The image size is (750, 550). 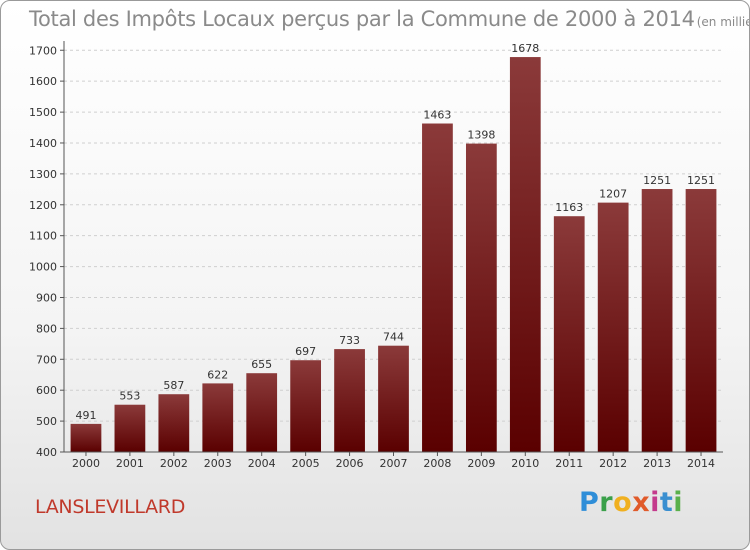 What do you see at coordinates (46, 328) in the screenshot?
I see `y-tick-label: 800` at bounding box center [46, 328].